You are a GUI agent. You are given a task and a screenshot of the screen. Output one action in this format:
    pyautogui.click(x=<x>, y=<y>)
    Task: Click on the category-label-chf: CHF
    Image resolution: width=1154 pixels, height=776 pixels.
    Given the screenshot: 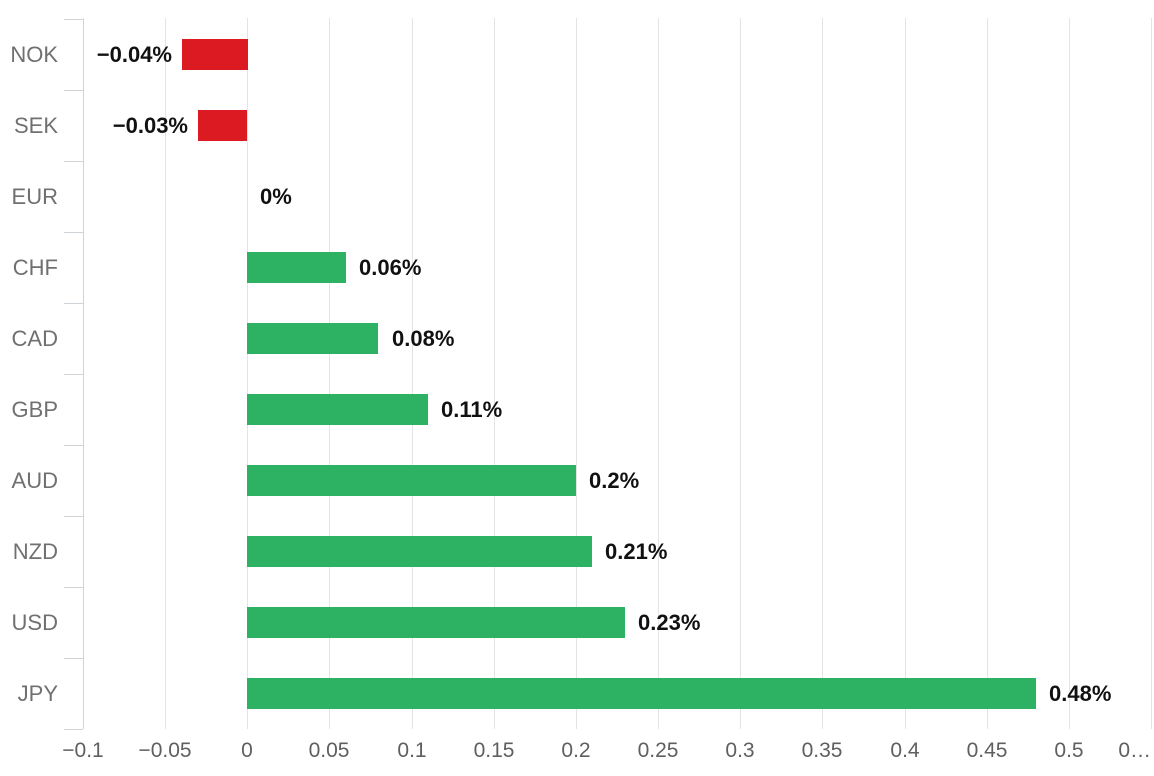 What is the action you would take?
    pyautogui.click(x=35, y=267)
    